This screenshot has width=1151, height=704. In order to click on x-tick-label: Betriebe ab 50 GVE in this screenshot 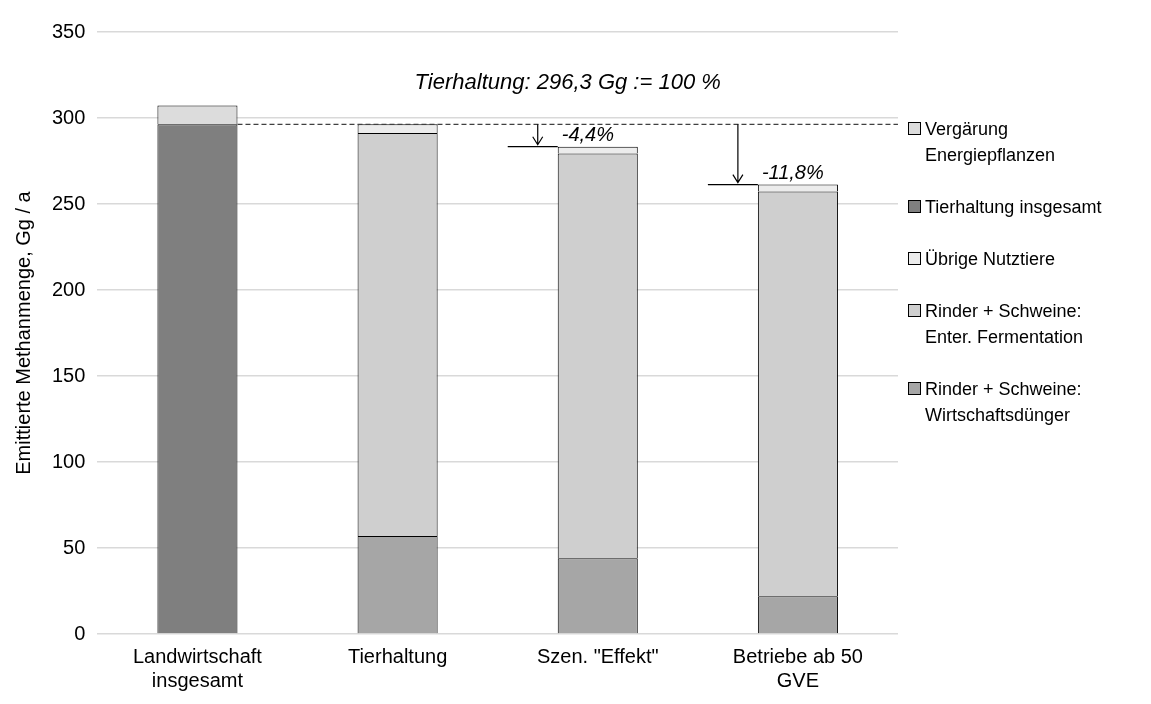, I will do `click(797, 667)`.